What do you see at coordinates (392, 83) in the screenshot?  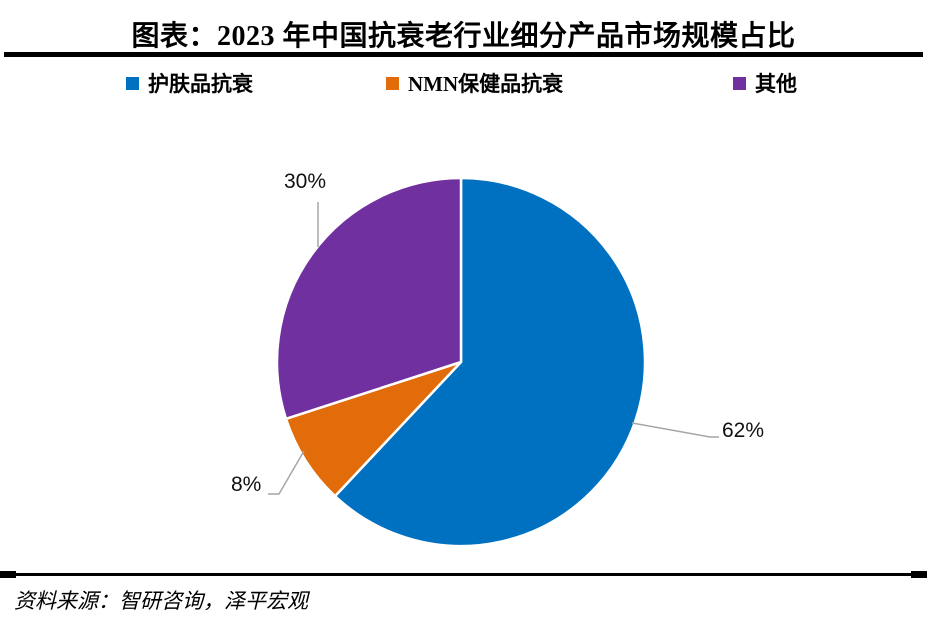 I see `legend-swatch-orange-icon` at bounding box center [392, 83].